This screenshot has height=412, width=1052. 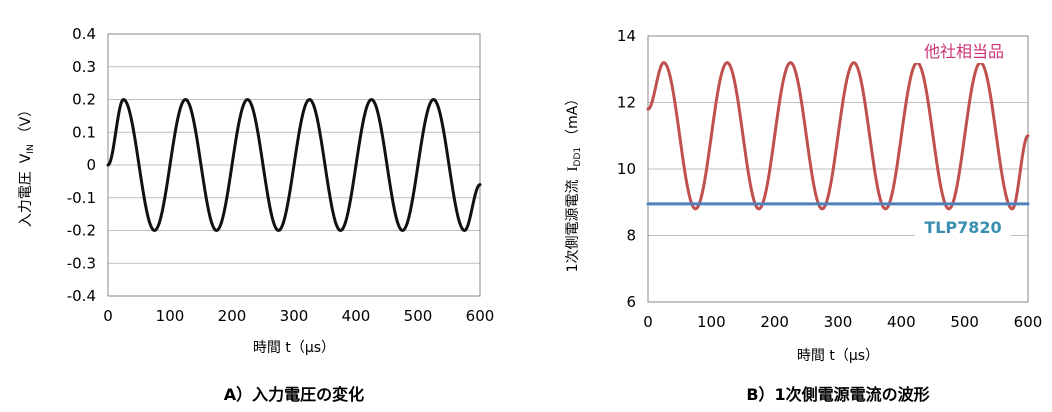 I want to click on chart-a-series, so click(x=294, y=165).